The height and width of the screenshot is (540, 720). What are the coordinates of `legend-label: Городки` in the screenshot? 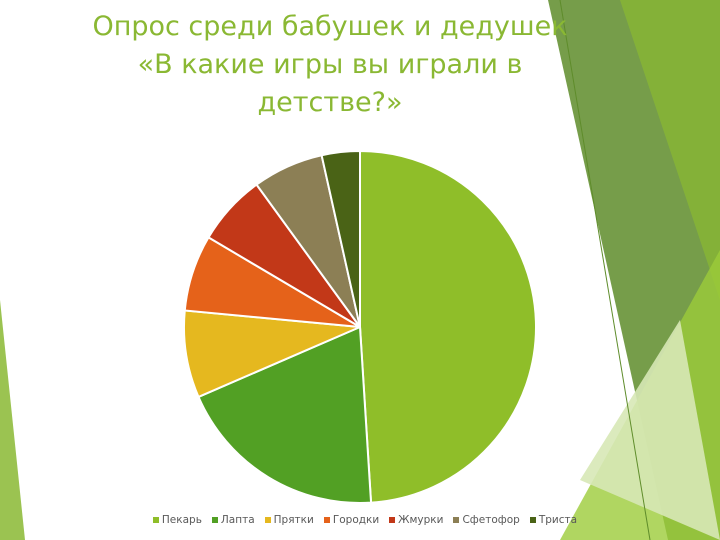 It's located at (356, 520).